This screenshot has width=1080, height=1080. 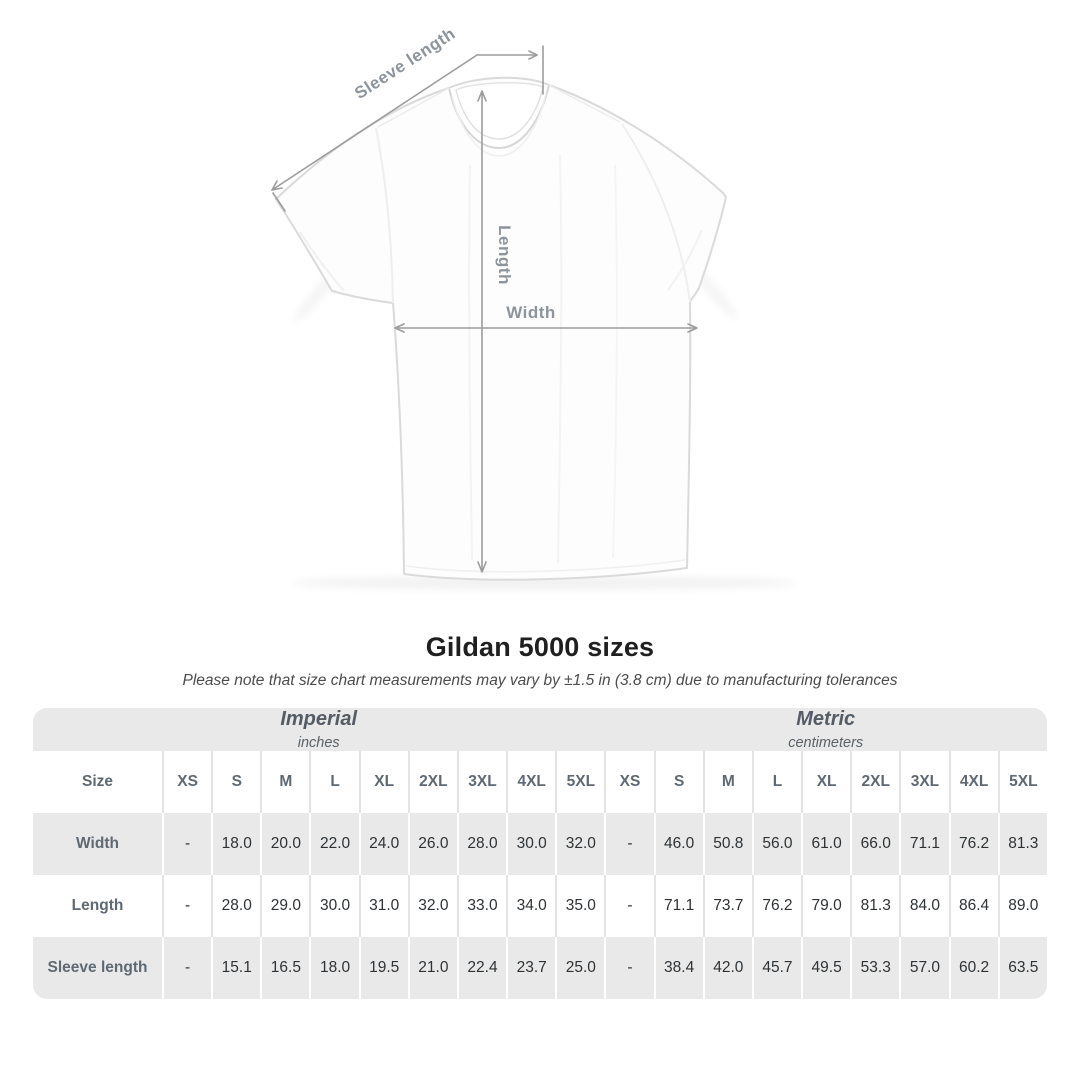 I want to click on size-header-imperial-3xl: 3XL, so click(x=481, y=782).